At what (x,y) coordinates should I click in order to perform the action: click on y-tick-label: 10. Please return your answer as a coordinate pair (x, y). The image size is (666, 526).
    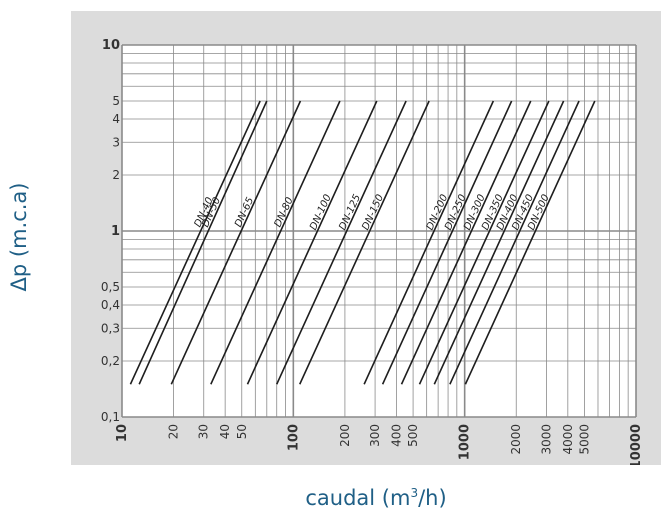
    Looking at the image, I should click on (111, 45).